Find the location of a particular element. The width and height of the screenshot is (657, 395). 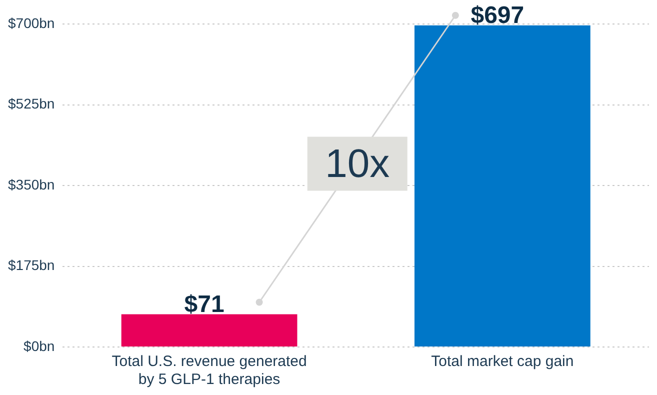

y-tick-label: $175bn is located at coordinates (31, 265).